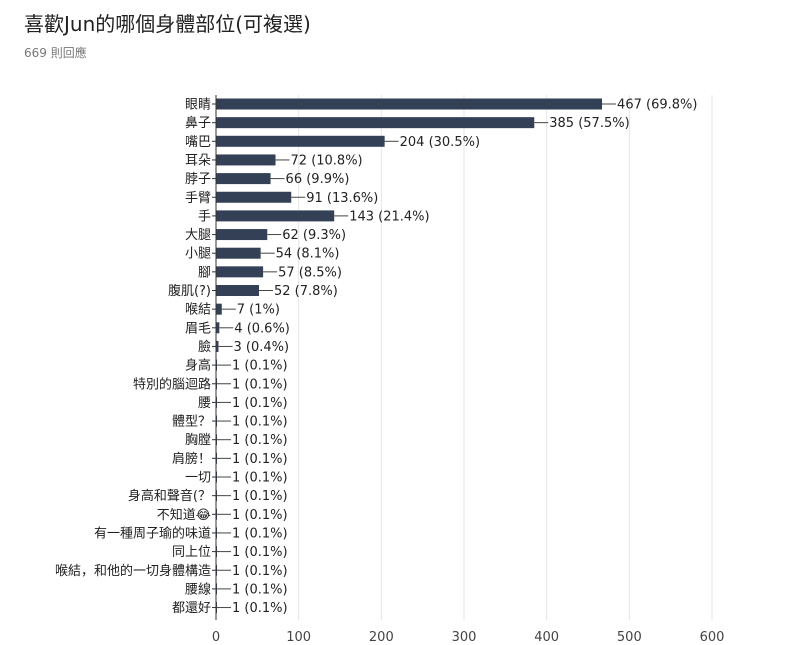 The width and height of the screenshot is (785, 645). What do you see at coordinates (308, 254) in the screenshot?
I see `value-label: 54 (8.1%)` at bounding box center [308, 254].